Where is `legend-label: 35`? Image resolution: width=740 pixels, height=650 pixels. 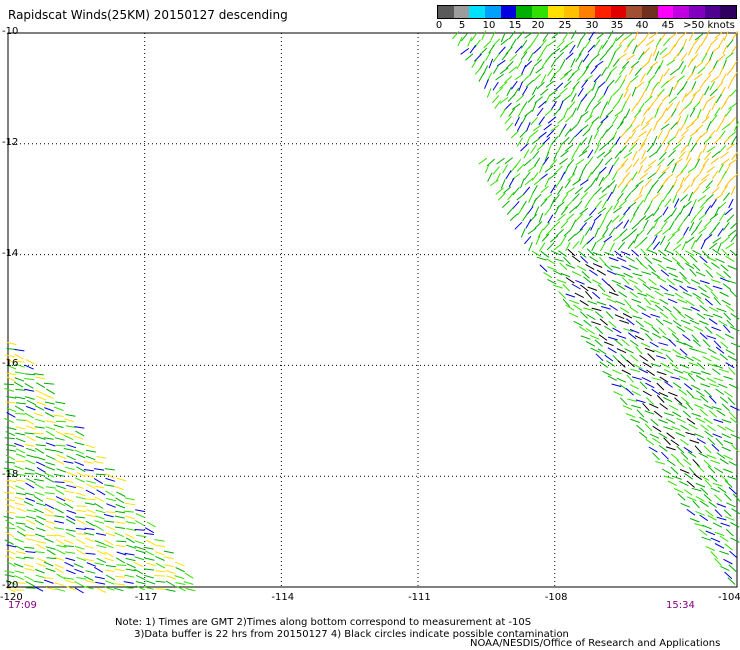
legend-label: 35 is located at coordinates (617, 25).